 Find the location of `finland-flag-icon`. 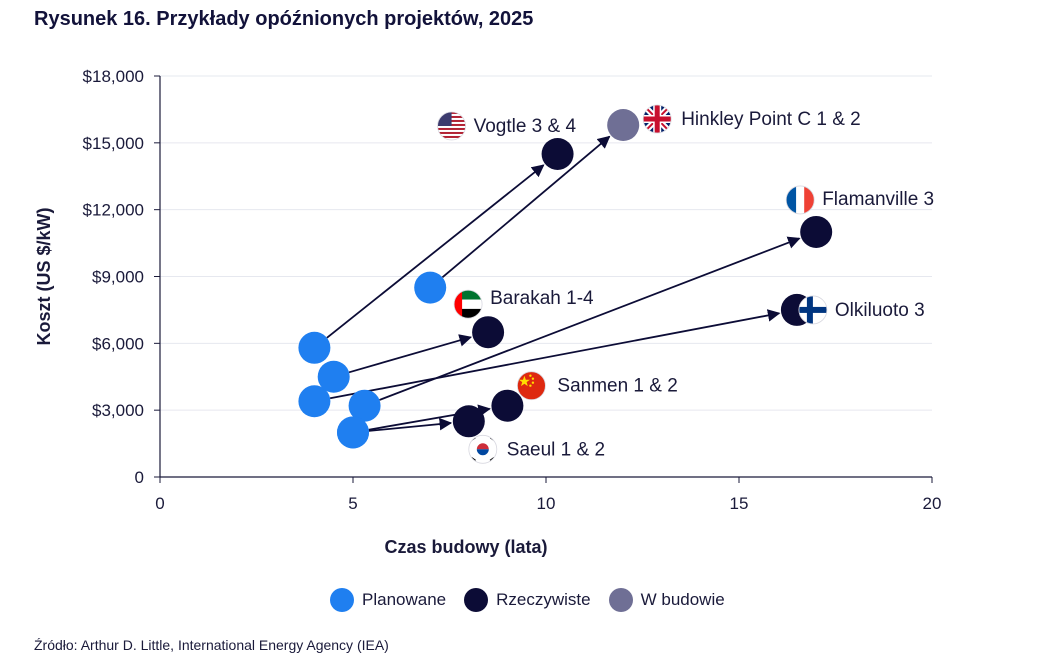

finland-flag-icon is located at coordinates (813, 310).